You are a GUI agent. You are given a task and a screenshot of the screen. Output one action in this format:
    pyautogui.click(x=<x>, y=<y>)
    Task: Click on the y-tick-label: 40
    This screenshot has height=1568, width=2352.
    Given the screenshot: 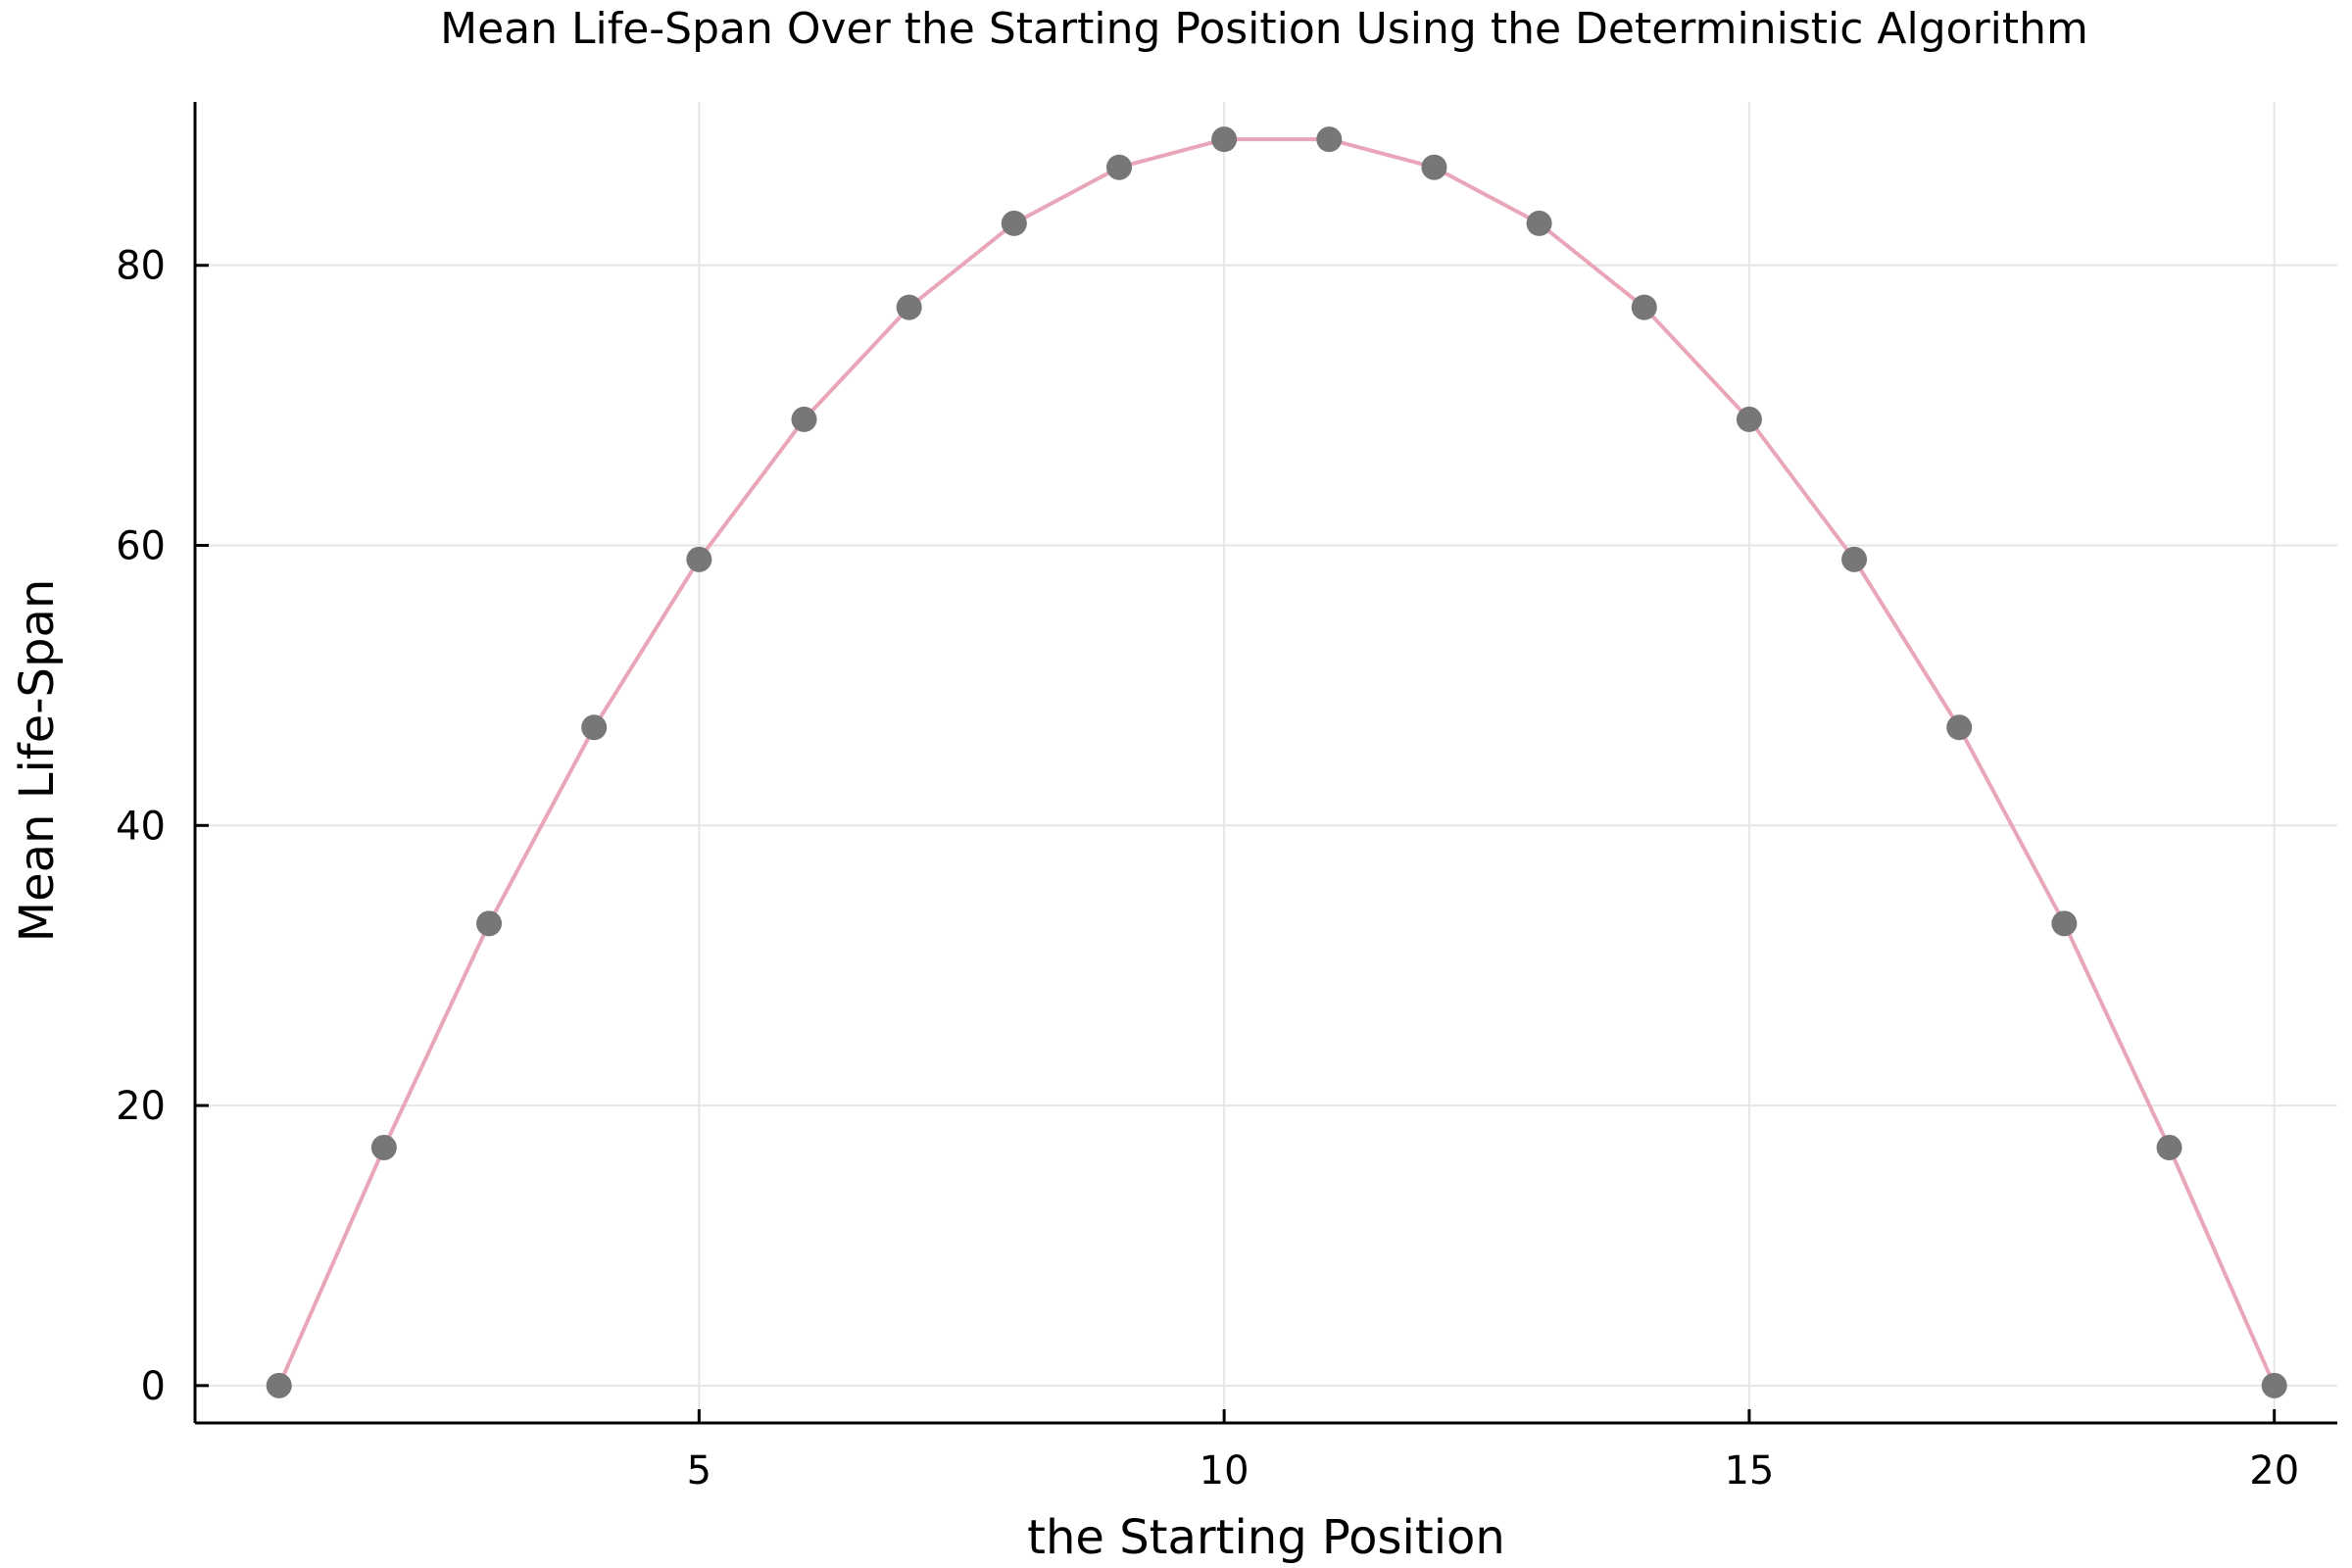 What is the action you would take?
    pyautogui.click(x=141, y=826)
    